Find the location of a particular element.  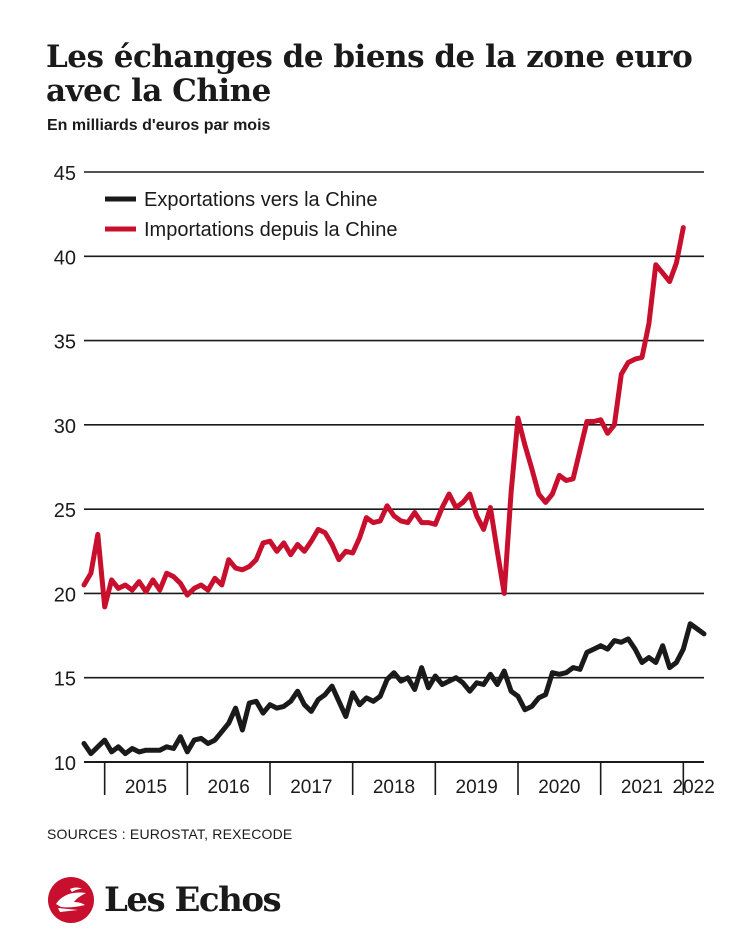

x-tick-label: 2022 is located at coordinates (694, 787).